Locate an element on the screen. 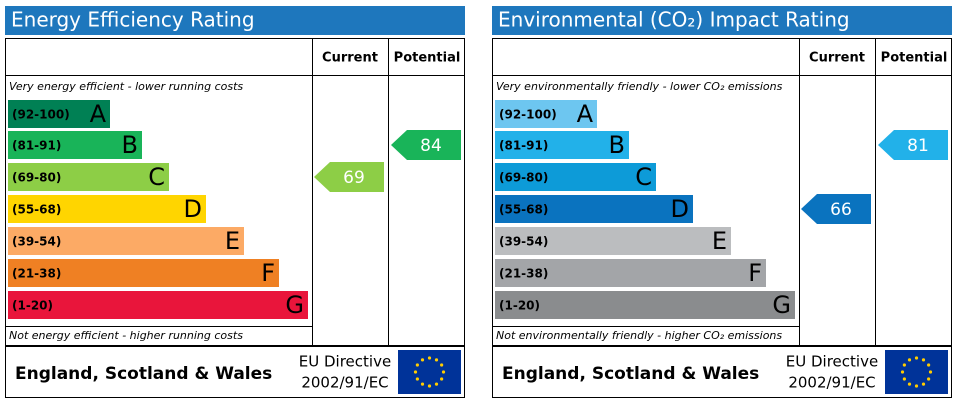 Image resolution: width=957 pixels, height=408 pixels. rating-value: 66 is located at coordinates (841, 210).